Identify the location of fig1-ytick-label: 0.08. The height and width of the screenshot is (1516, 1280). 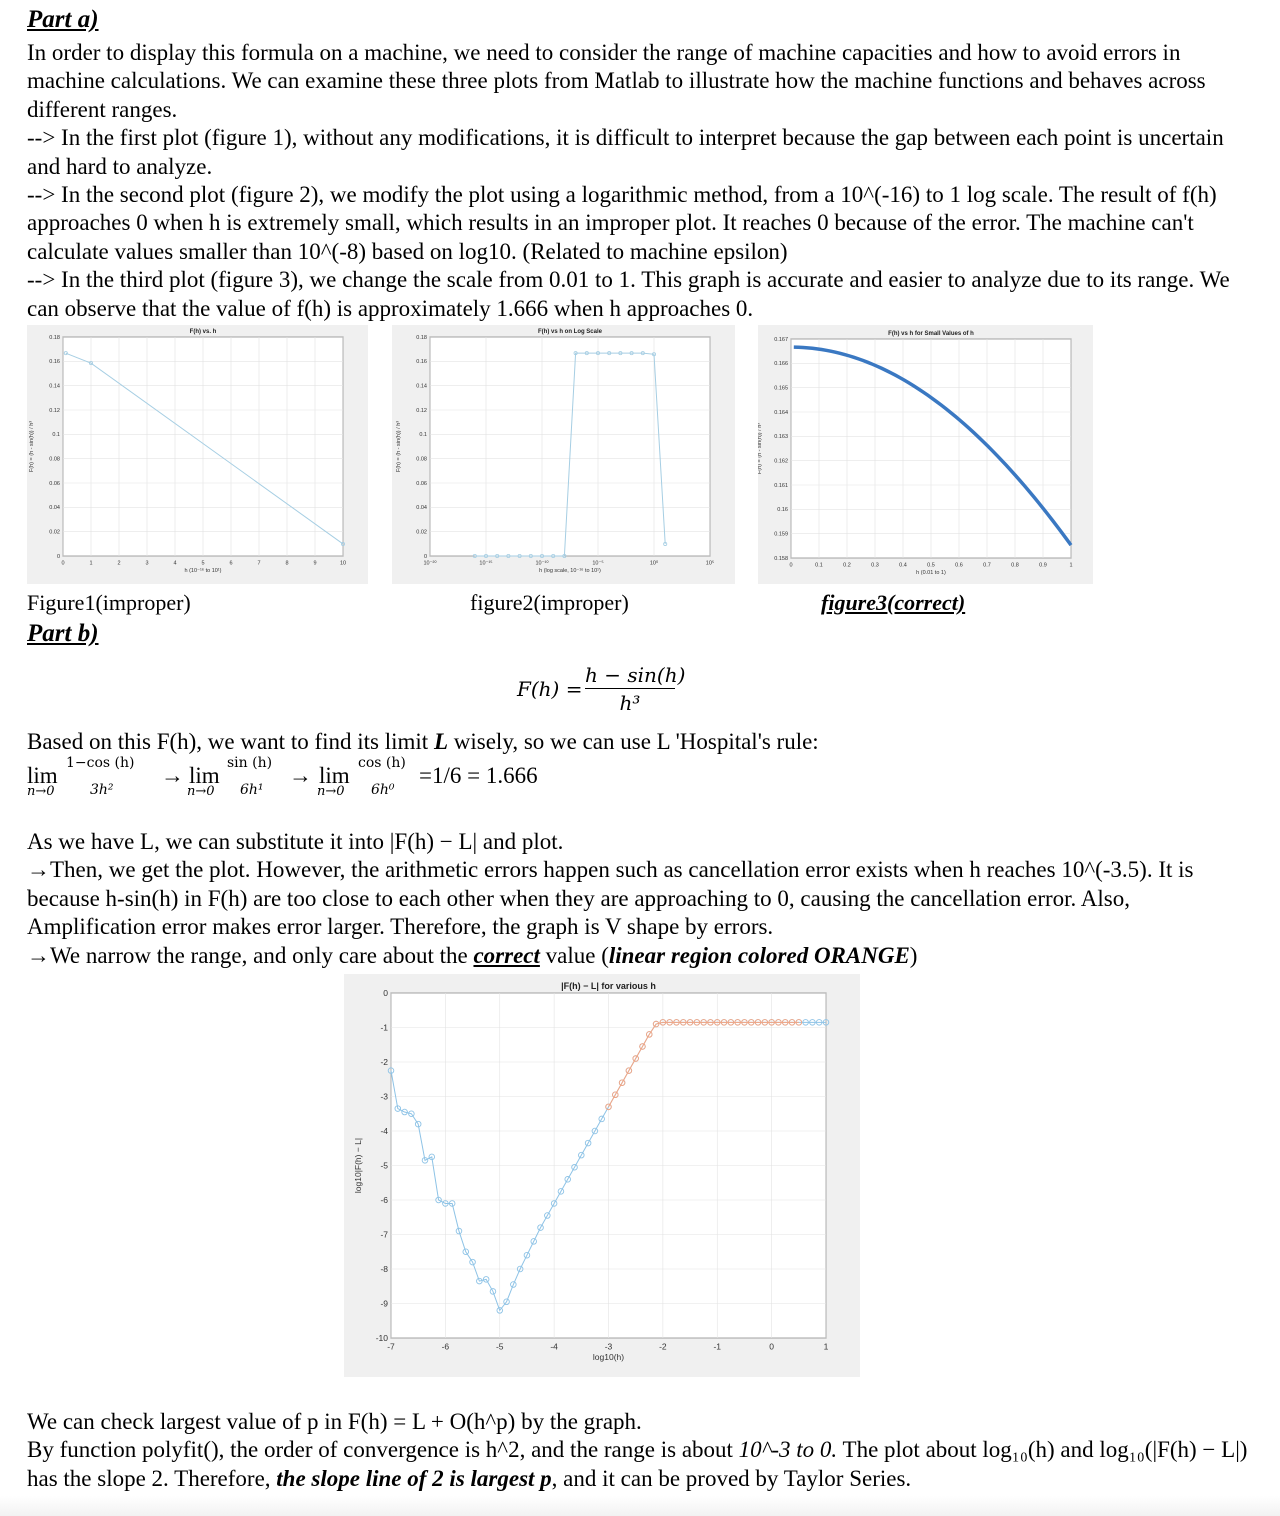
(54, 460).